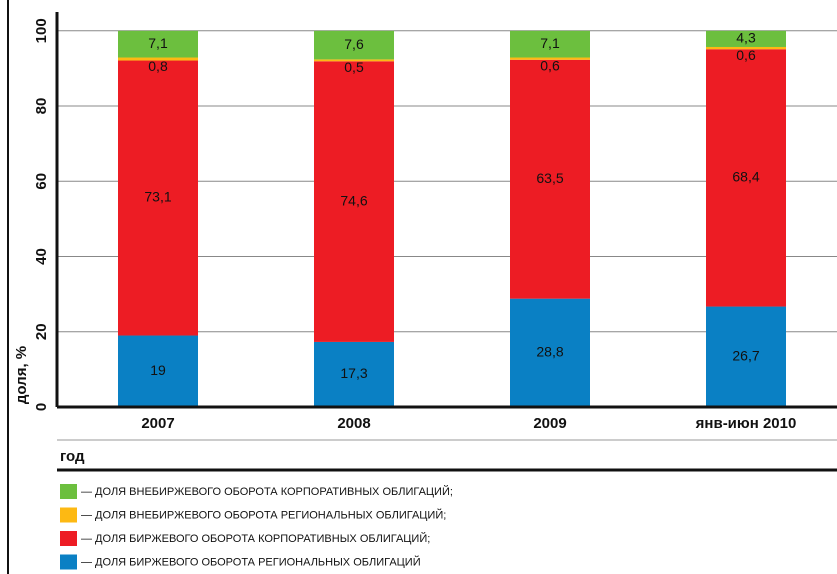 The height and width of the screenshot is (574, 837). I want to click on value-label: 63,5, so click(549, 178).